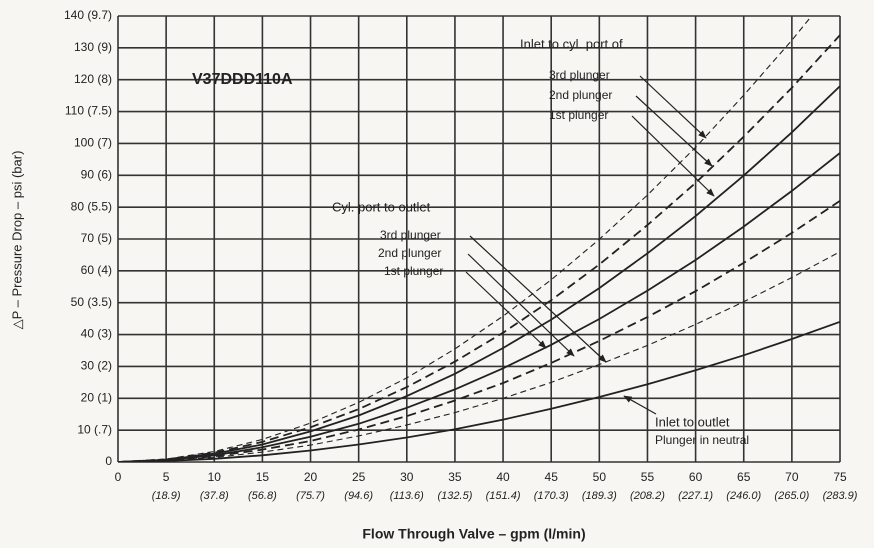 The height and width of the screenshot is (548, 874). Describe the element at coordinates (96, 270) in the screenshot. I see `y-tick-label: 60 (4)` at that location.